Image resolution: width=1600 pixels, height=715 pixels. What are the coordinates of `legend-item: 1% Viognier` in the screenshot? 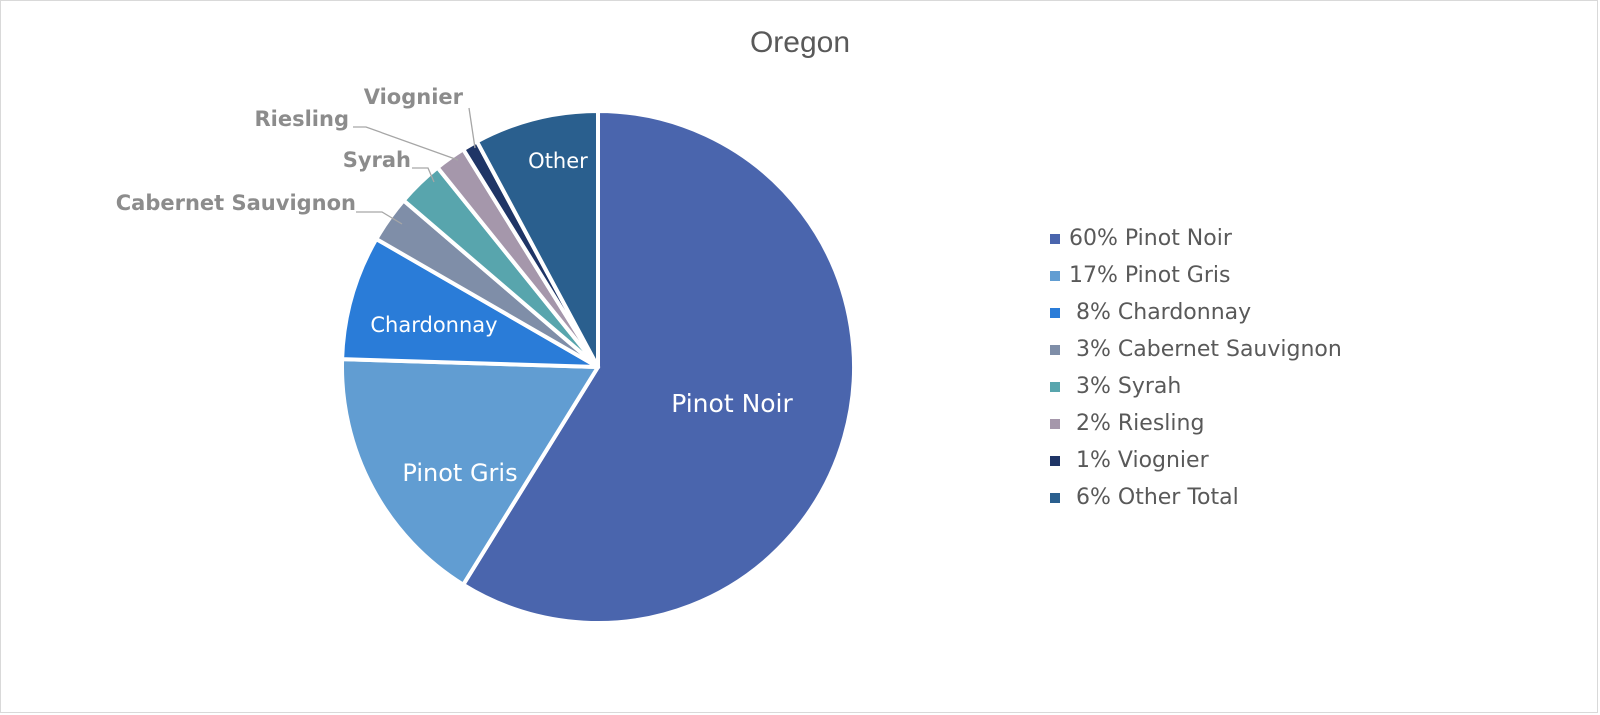 It's located at (1196, 460).